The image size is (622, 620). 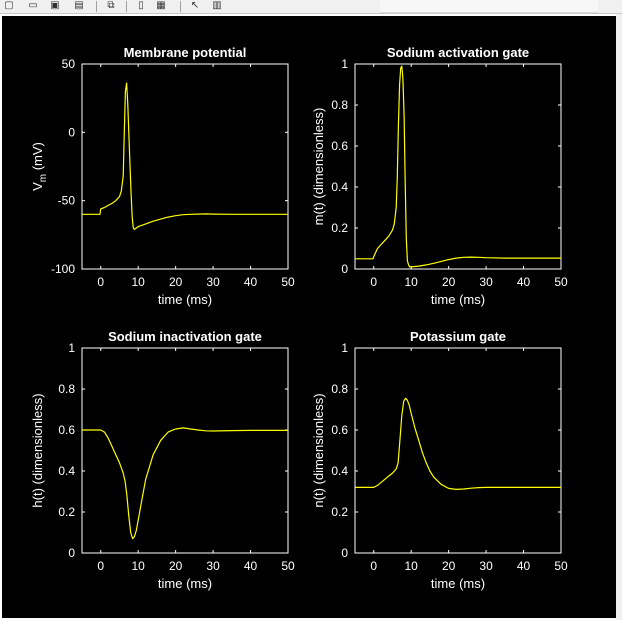 I want to click on y-axis-label: m(t) (dimensionless), so click(x=318, y=167).